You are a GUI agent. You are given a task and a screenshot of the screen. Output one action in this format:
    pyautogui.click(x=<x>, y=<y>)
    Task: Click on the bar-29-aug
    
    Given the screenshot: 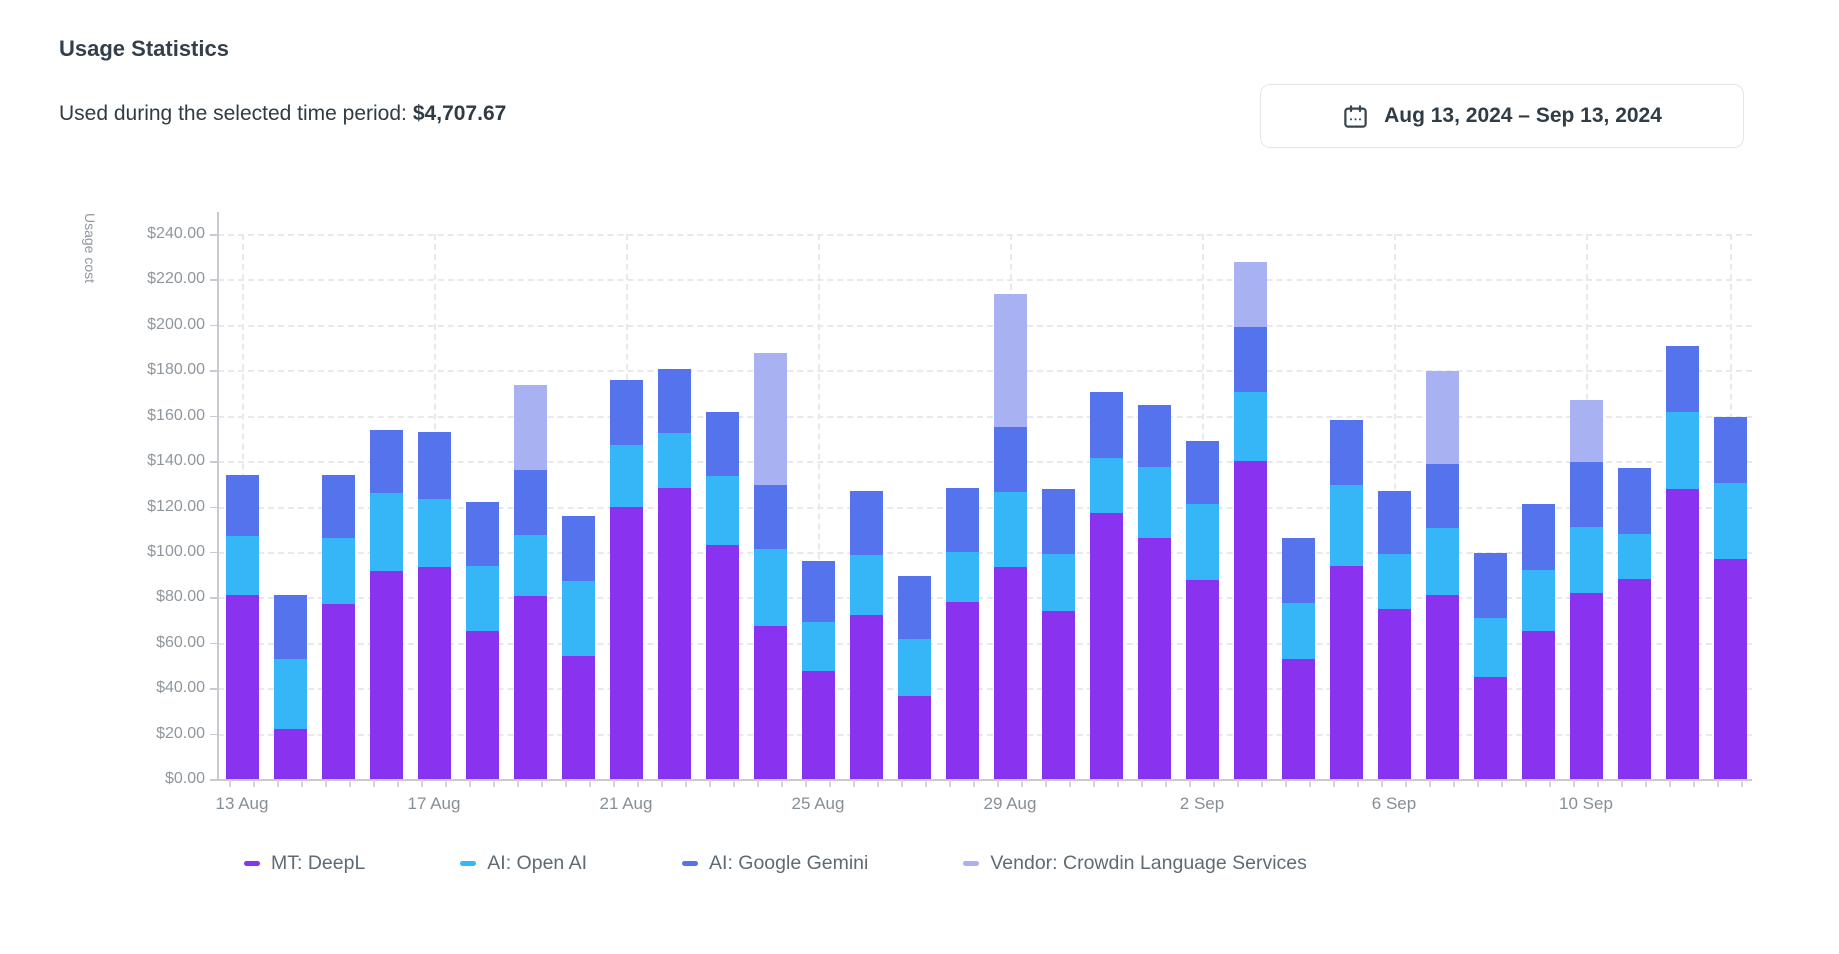 What is the action you would take?
    pyautogui.click(x=1010, y=536)
    